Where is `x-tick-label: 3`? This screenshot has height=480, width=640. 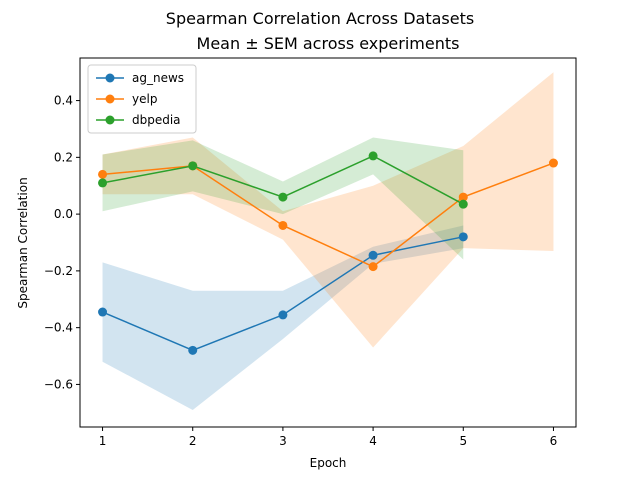 x-tick-label: 3 is located at coordinates (283, 441).